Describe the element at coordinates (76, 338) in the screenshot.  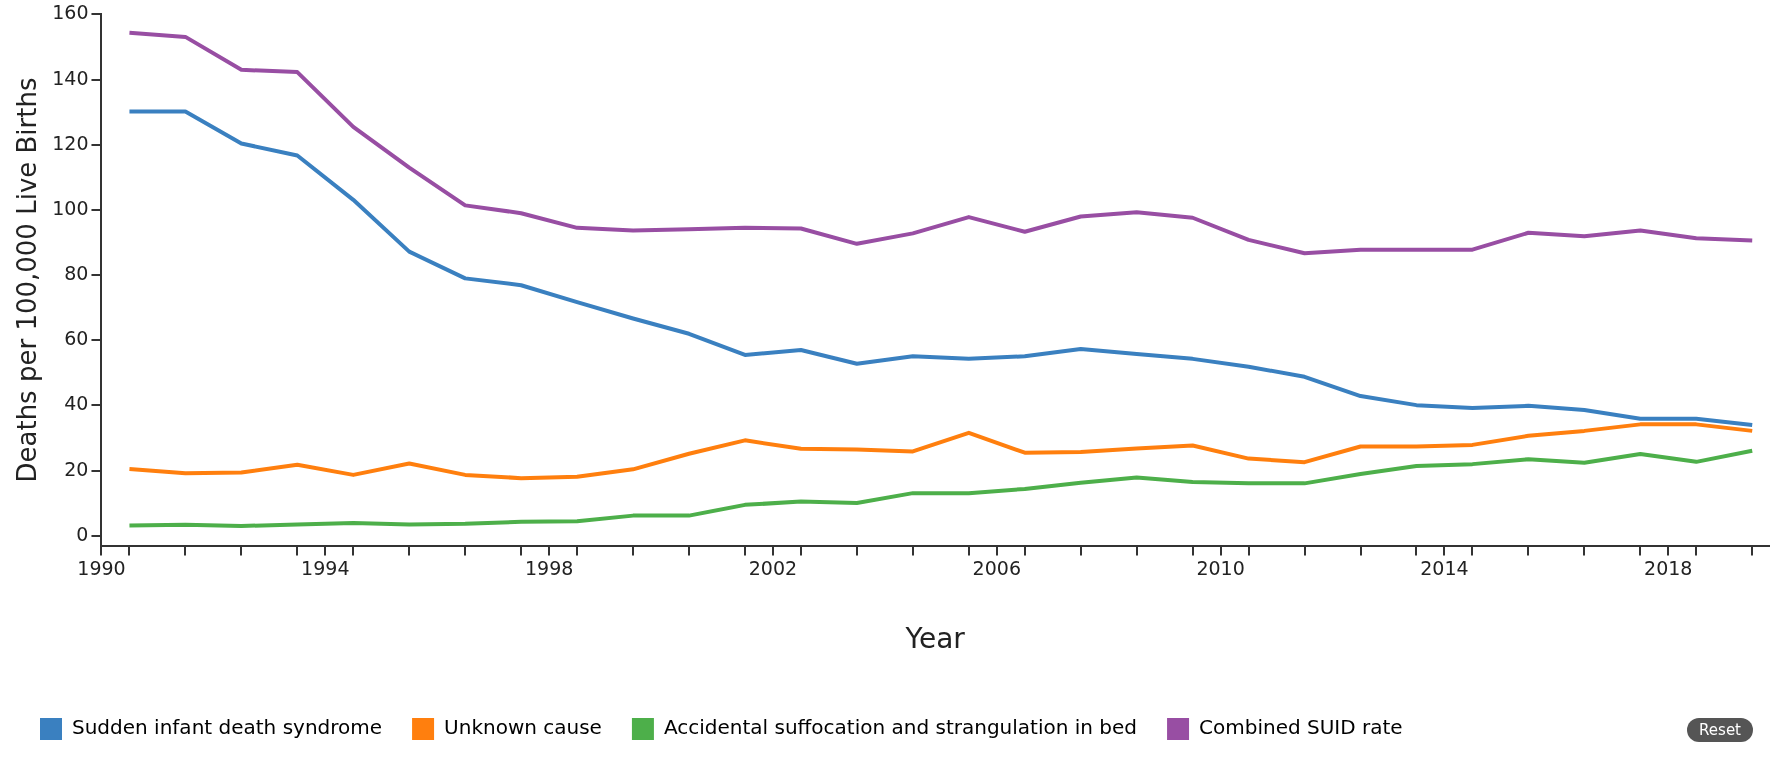
I see `y-tick-label: 60` at that location.